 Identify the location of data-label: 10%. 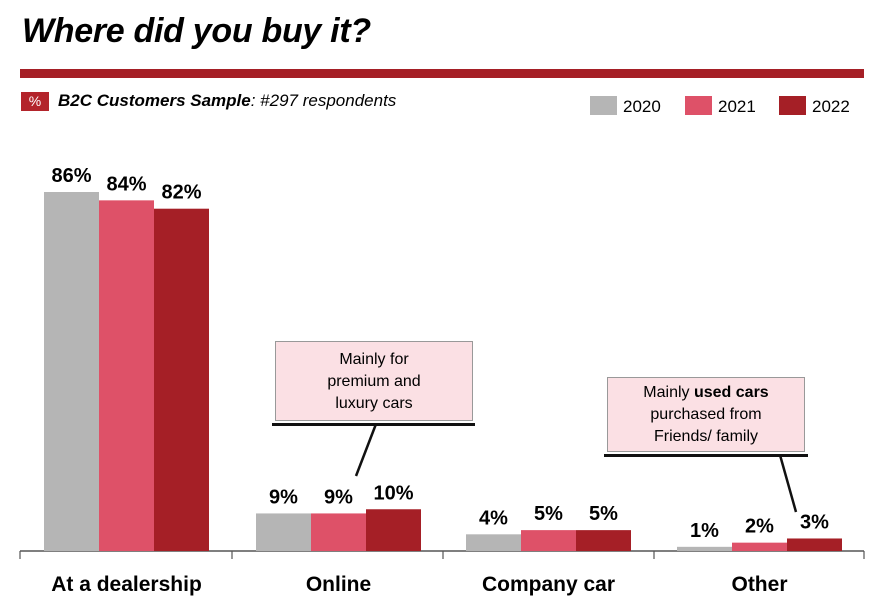
(393, 493).